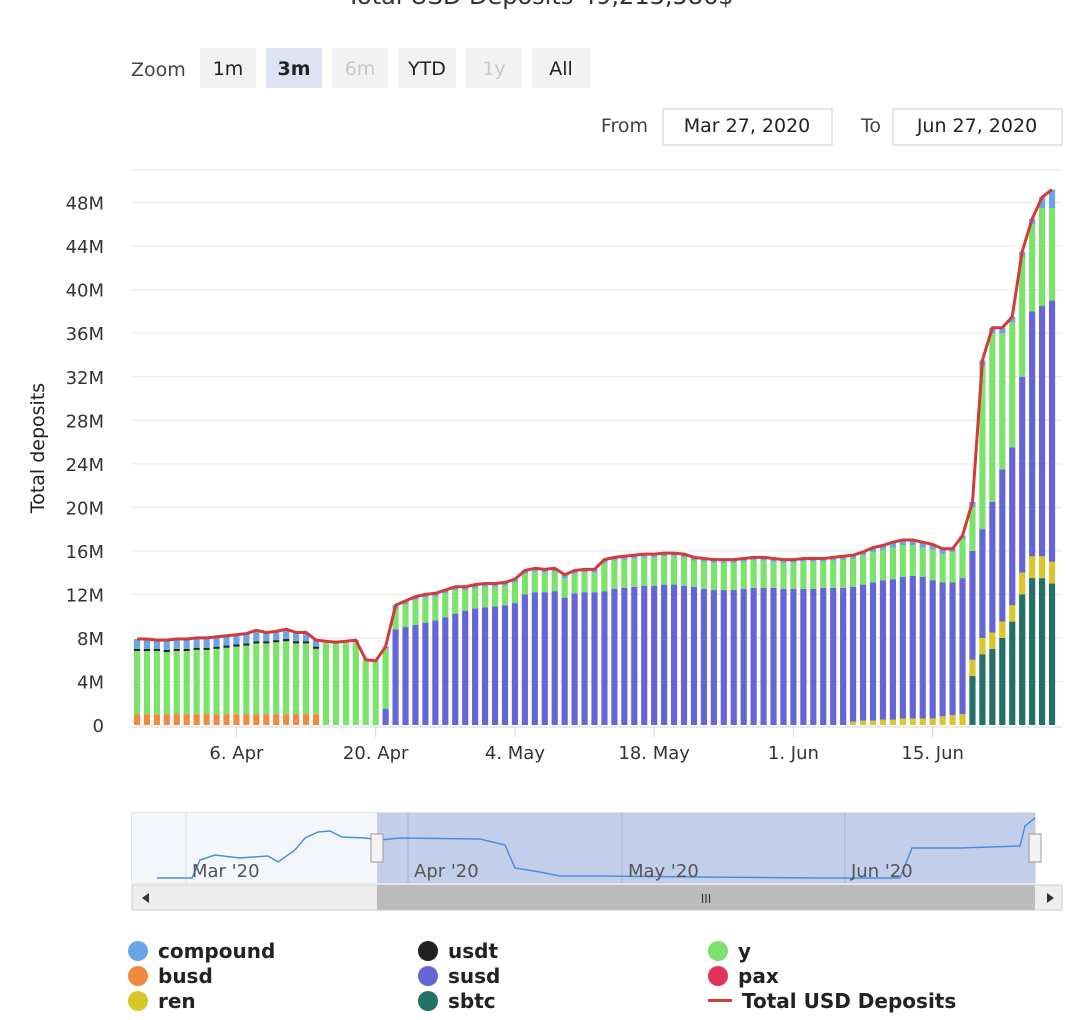 The image size is (1080, 1020). What do you see at coordinates (745, 950) in the screenshot?
I see `legend-label: y` at bounding box center [745, 950].